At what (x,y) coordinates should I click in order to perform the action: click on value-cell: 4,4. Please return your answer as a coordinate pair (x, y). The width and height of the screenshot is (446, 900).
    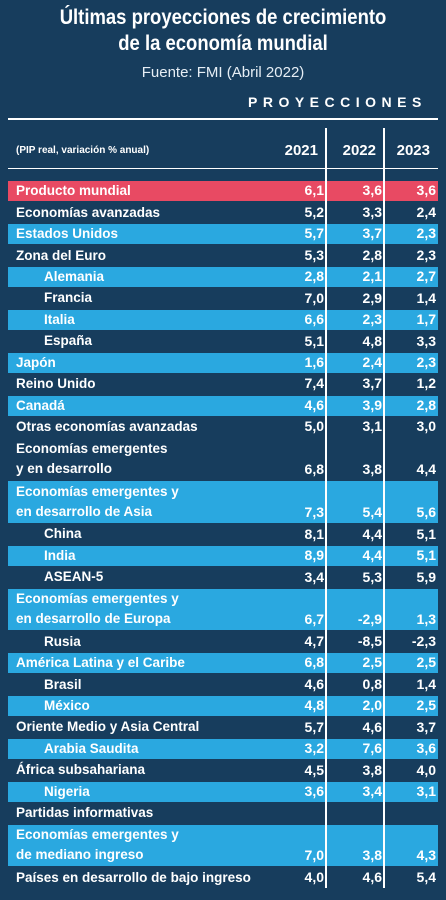
    Looking at the image, I should click on (372, 555).